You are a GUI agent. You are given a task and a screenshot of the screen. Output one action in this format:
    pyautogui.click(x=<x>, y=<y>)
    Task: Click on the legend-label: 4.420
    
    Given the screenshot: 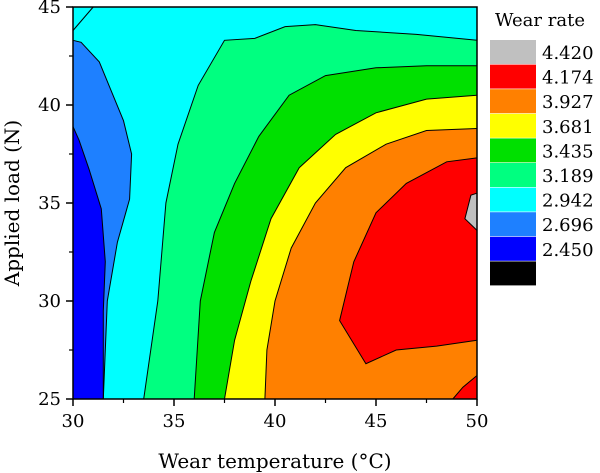 What is the action you would take?
    pyautogui.click(x=568, y=53)
    